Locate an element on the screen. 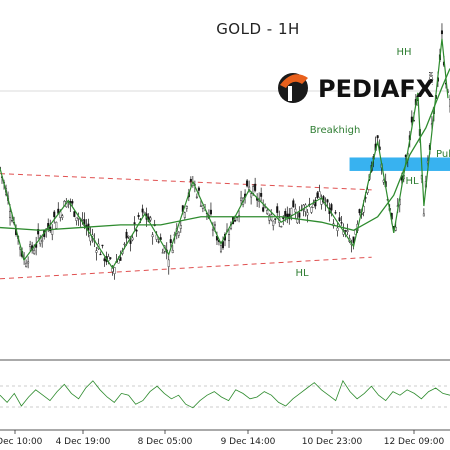 The width and height of the screenshot is (450, 450). oscillator-series is located at coordinates (225, 394).